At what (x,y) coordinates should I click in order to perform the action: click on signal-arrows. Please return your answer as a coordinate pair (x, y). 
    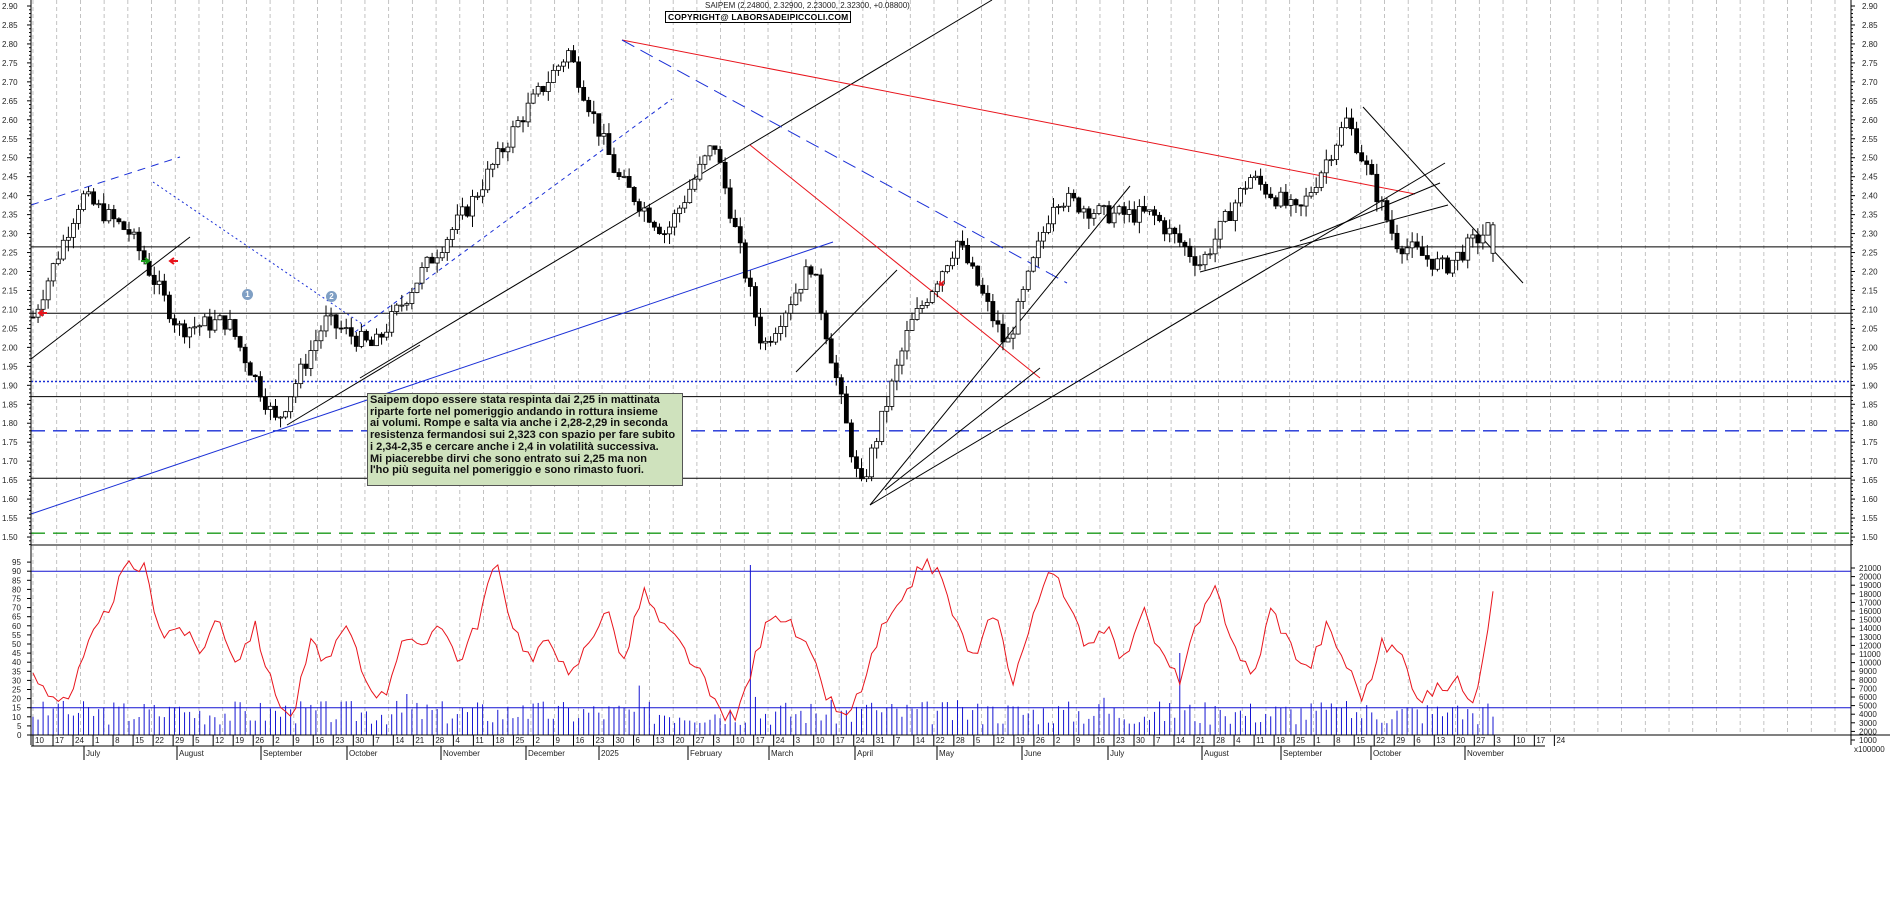
    Looking at the image, I should click on (491, 287).